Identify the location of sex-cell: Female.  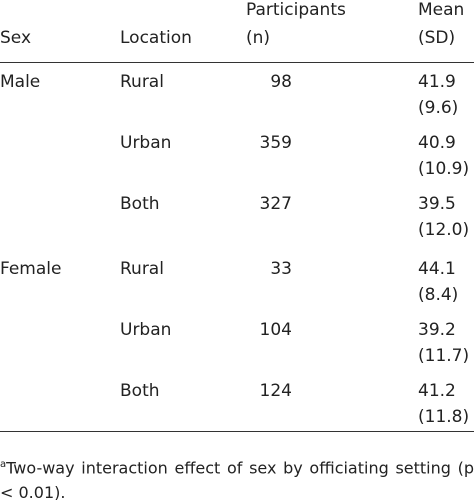
(31, 269).